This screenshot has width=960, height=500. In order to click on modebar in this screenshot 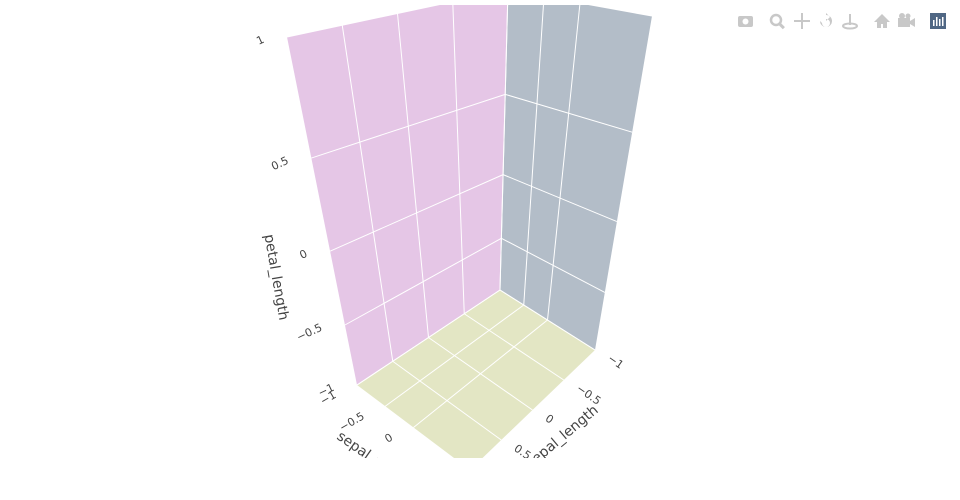, I will do `click(842, 21)`.